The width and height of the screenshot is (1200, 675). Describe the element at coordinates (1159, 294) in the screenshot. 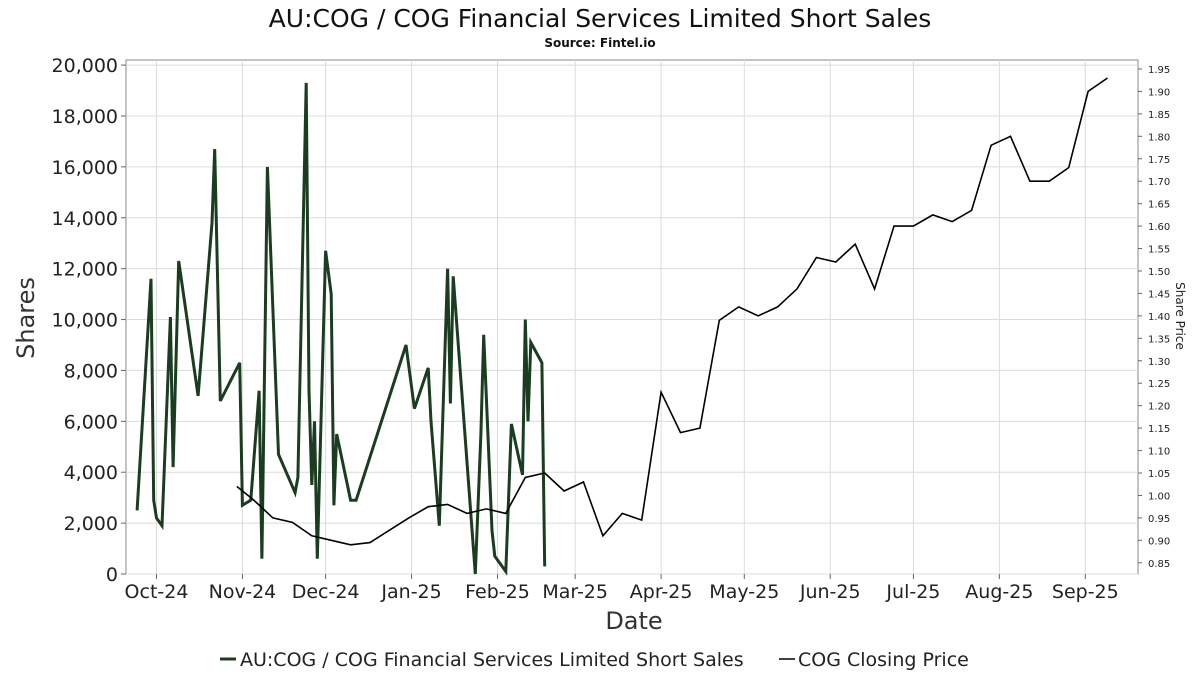

I see `y2-tick-label: 1.45` at that location.